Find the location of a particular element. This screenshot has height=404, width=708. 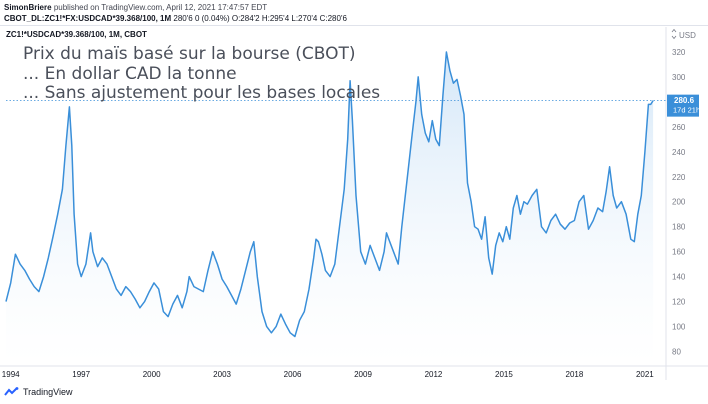

x-tick-label: 2012 is located at coordinates (434, 374).